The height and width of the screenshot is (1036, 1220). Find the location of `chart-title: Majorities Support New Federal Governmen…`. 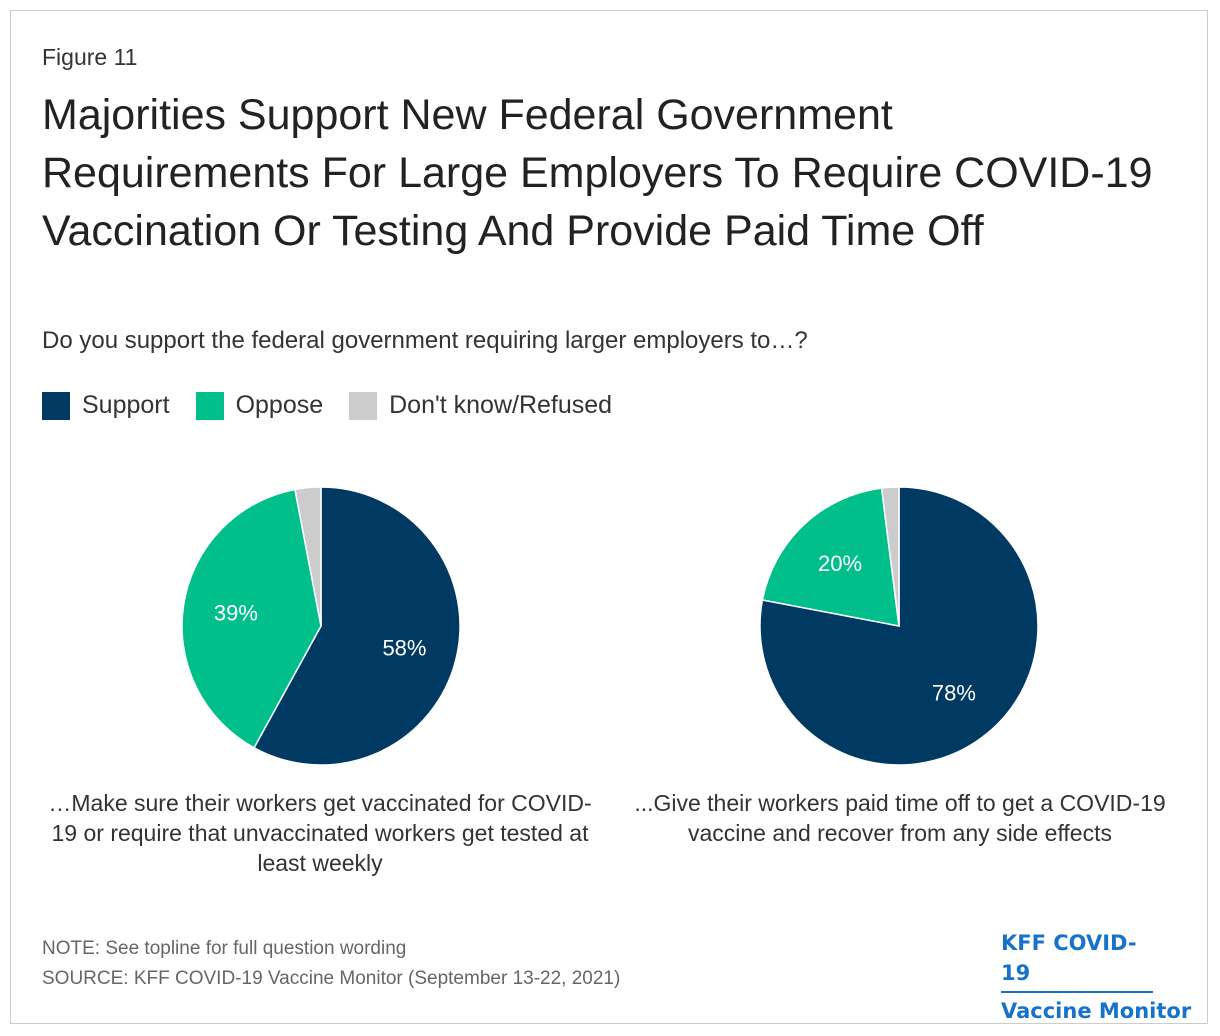

chart-title: Majorities Support New Federal Governmen… is located at coordinates (597, 173).